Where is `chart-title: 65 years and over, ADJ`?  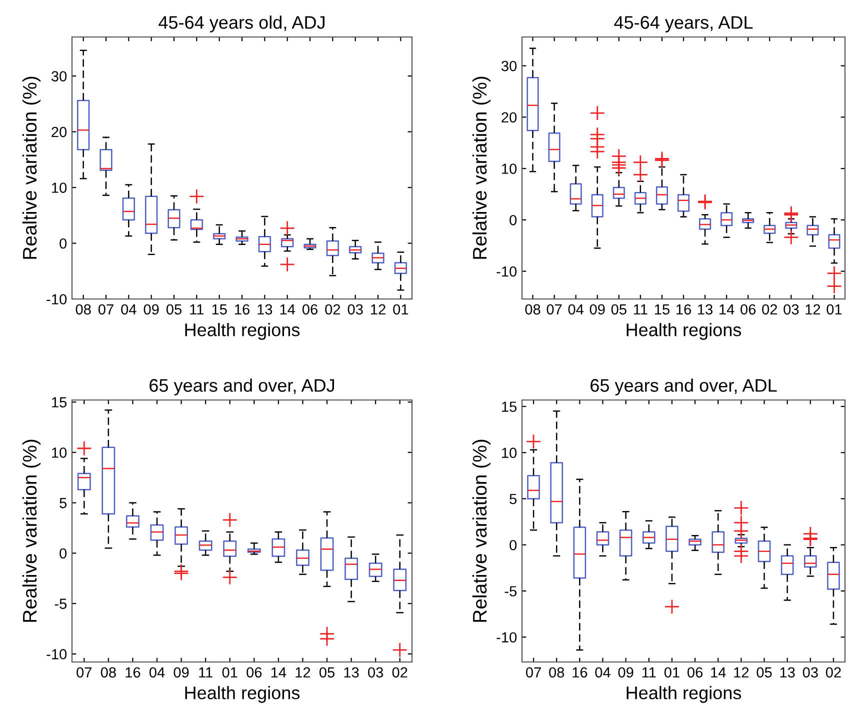
chart-title: 65 years and over, ADJ is located at coordinates (242, 387).